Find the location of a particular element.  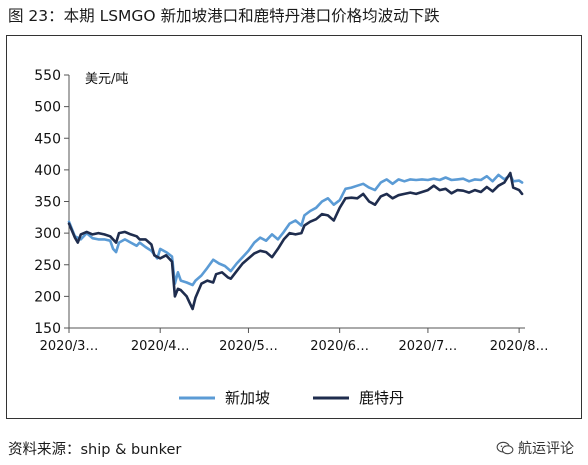

y-tick-label: 550 is located at coordinates (47, 76).